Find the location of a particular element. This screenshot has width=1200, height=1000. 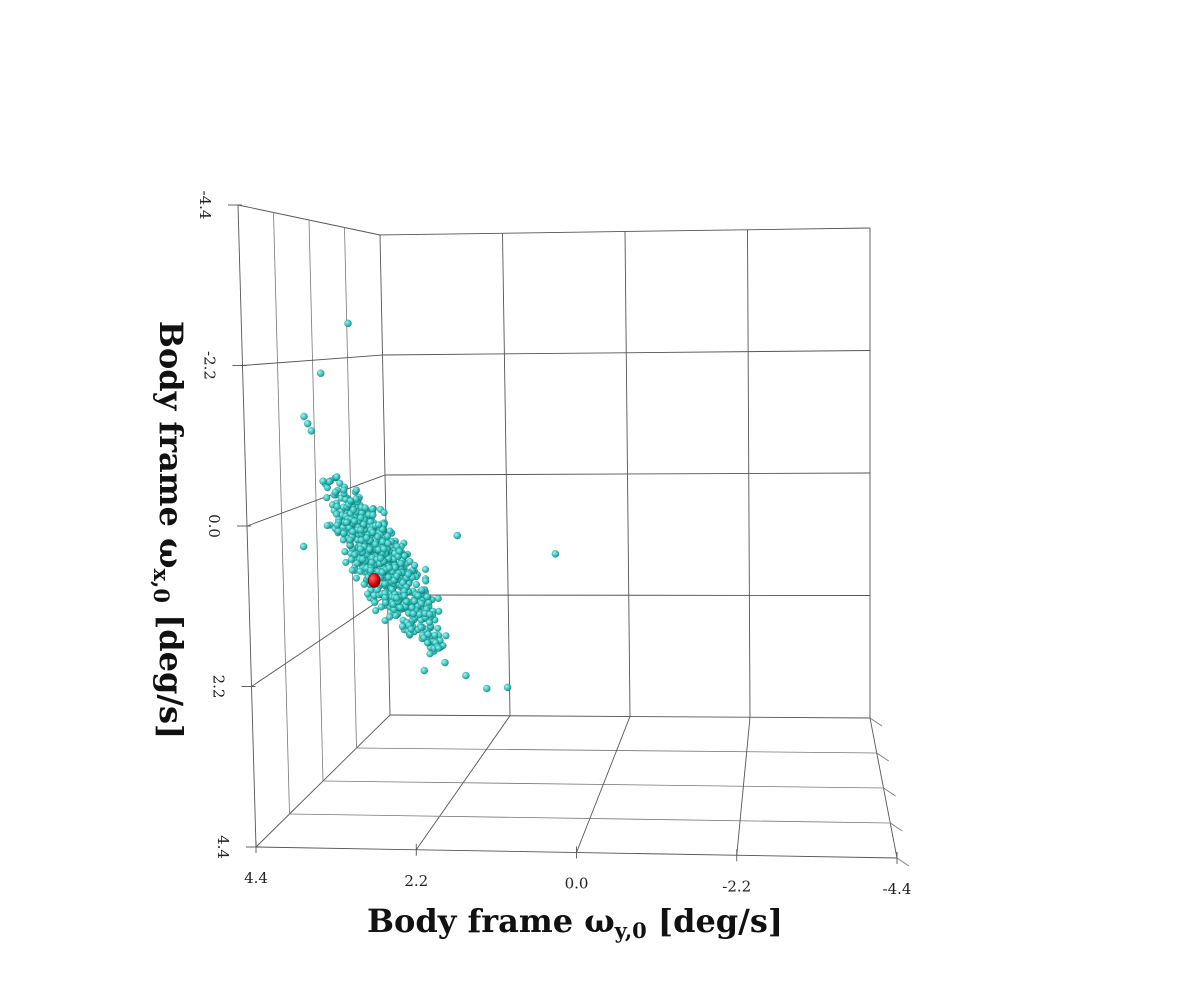

x-tick-label: -2.2 is located at coordinates (736, 886).